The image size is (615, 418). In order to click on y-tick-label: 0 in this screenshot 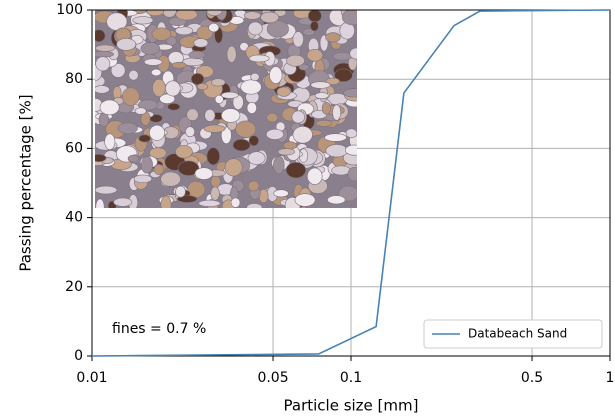, I will do `click(78, 356)`.